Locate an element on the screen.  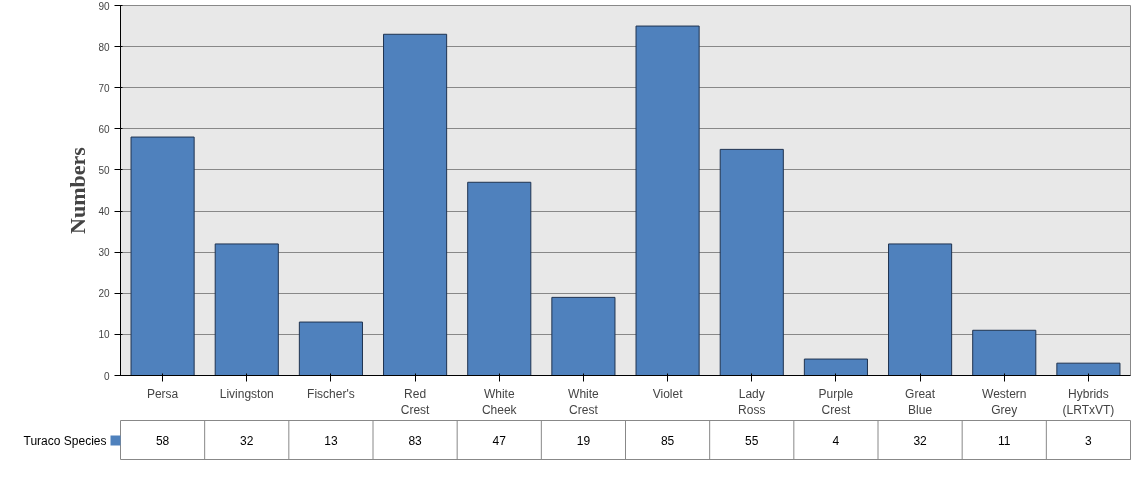
x-tick-label: Violet is located at coordinates (668, 393).